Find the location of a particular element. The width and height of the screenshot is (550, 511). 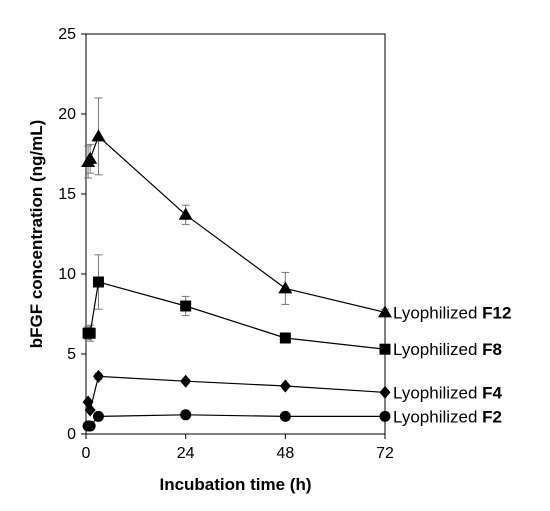

x-tick-label: 48 is located at coordinates (285, 453).